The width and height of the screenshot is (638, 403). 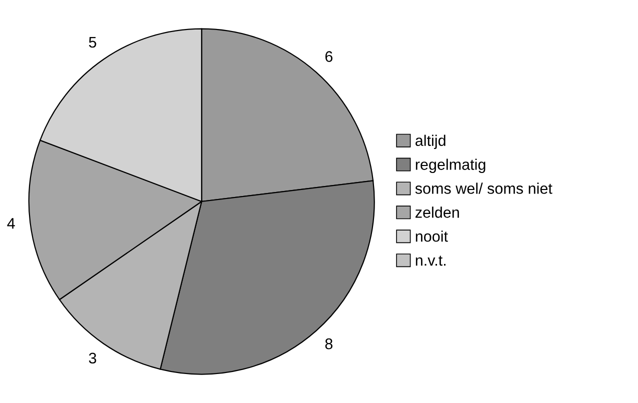 What do you see at coordinates (437, 212) in the screenshot?
I see `legend-label: zelden` at bounding box center [437, 212].